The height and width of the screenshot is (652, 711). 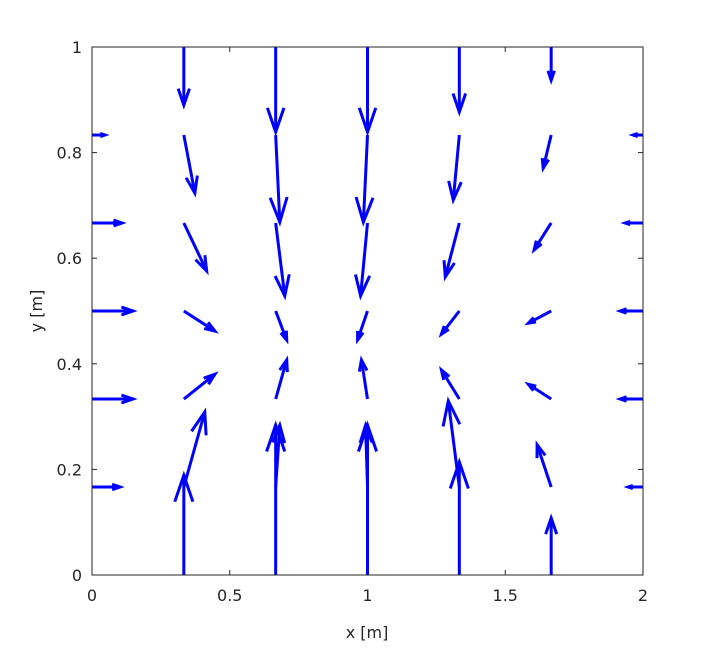 What do you see at coordinates (367, 632) in the screenshot?
I see `x-axis-label: x [m]` at bounding box center [367, 632].